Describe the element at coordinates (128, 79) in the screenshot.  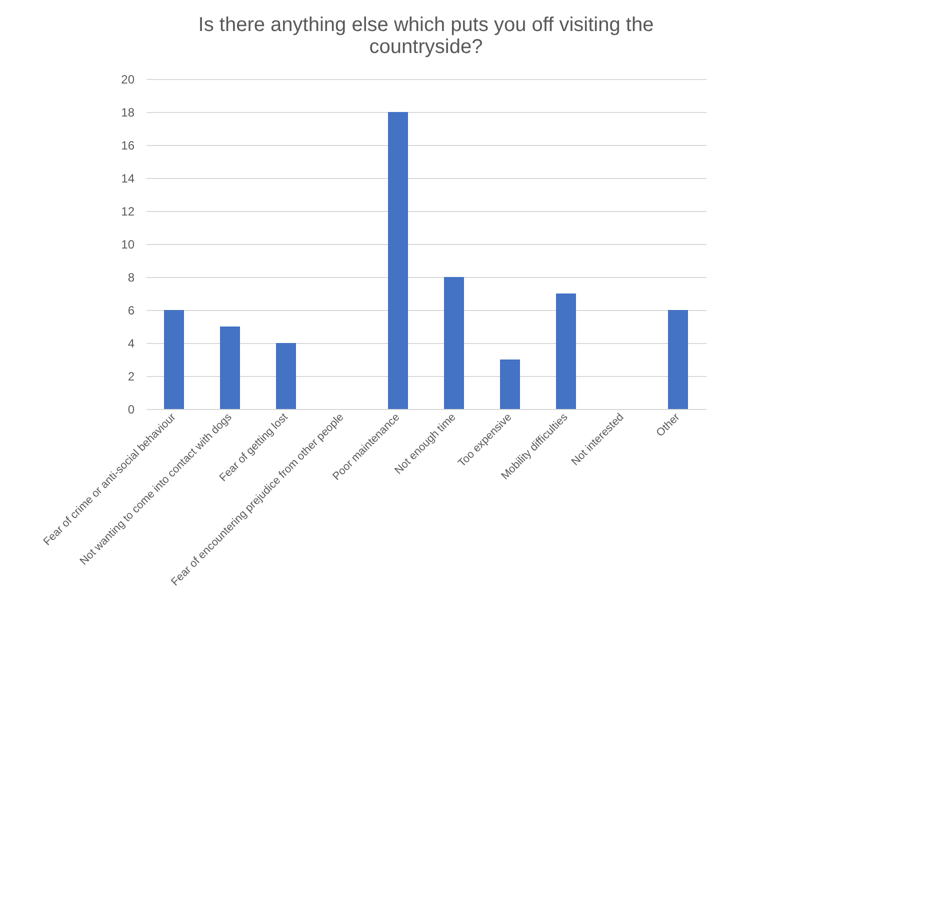
I see `y-tick-label: 20` at that location.